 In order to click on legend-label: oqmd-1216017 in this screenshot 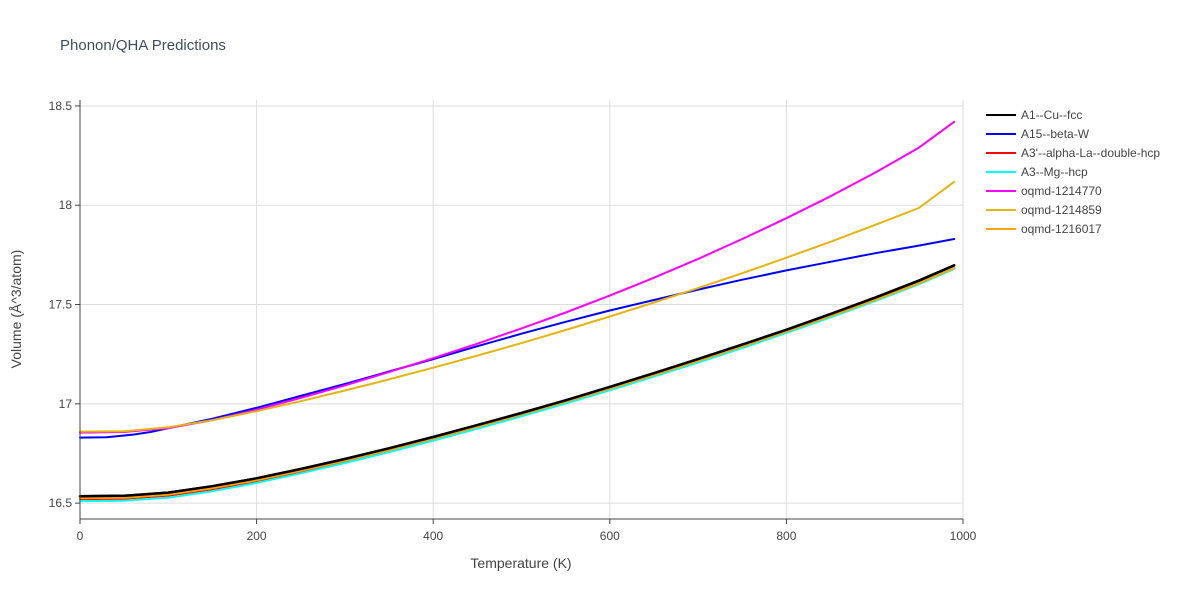, I will do `click(1061, 229)`.